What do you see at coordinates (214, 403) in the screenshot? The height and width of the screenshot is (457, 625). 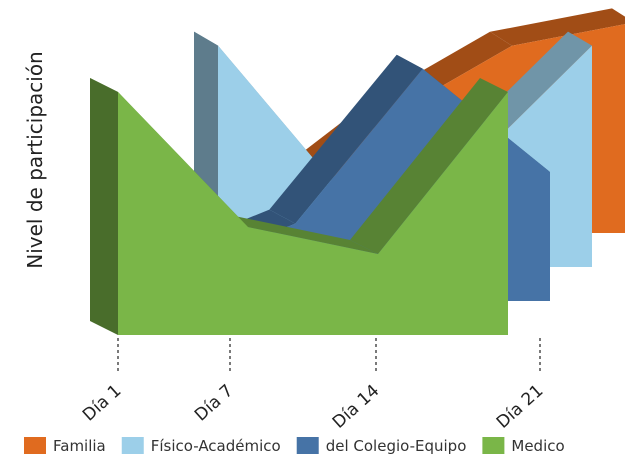 I see `x-tick-label: Día 7` at bounding box center [214, 403].